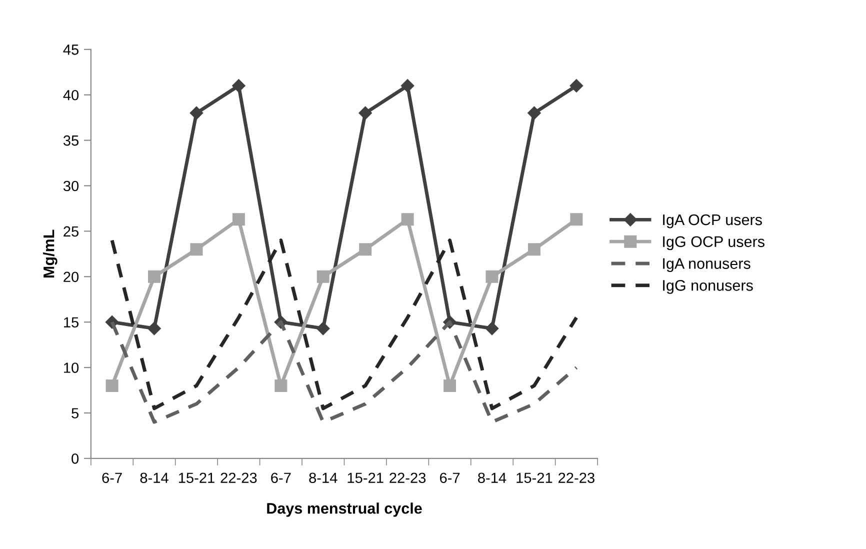 This screenshot has height=549, width=866. What do you see at coordinates (706, 265) in the screenshot?
I see `legend-label: IgA nonusers` at bounding box center [706, 265].